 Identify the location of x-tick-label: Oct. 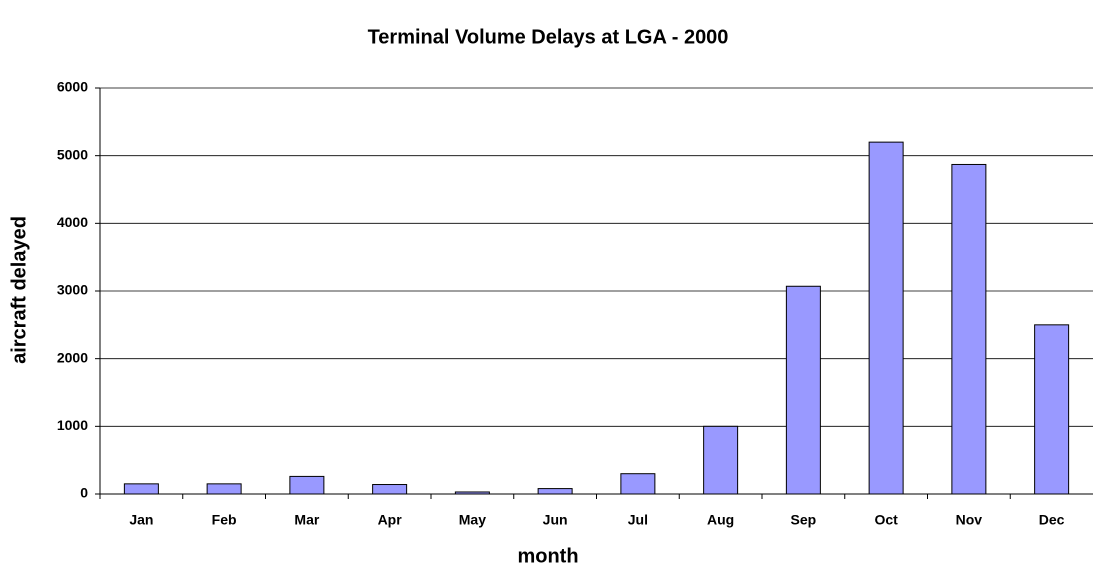
(886, 520).